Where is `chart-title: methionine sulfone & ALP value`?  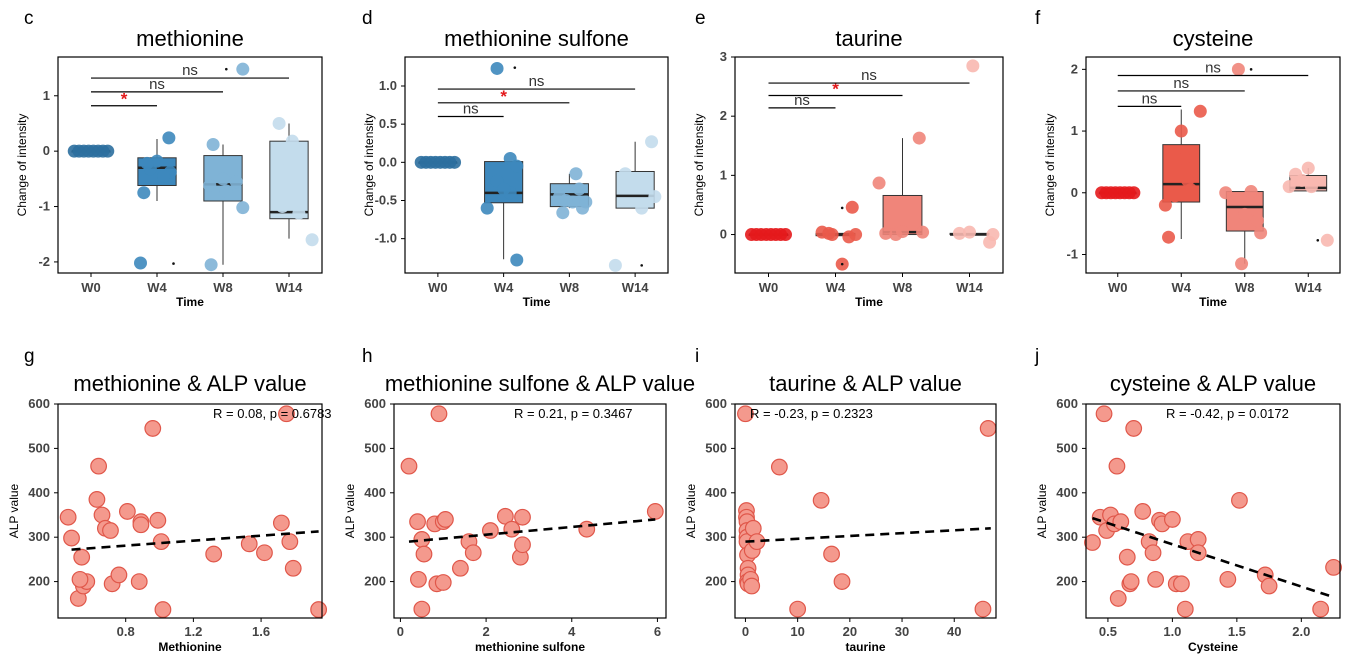 chart-title: methionine sulfone & ALP value is located at coordinates (540, 383).